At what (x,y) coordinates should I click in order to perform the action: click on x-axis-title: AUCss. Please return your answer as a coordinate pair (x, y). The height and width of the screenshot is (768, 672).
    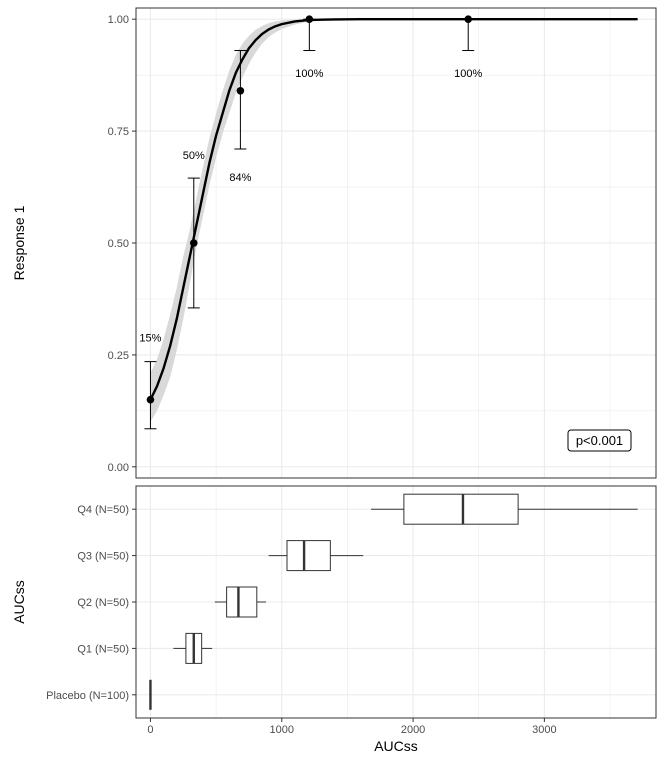
    Looking at the image, I should click on (396, 746).